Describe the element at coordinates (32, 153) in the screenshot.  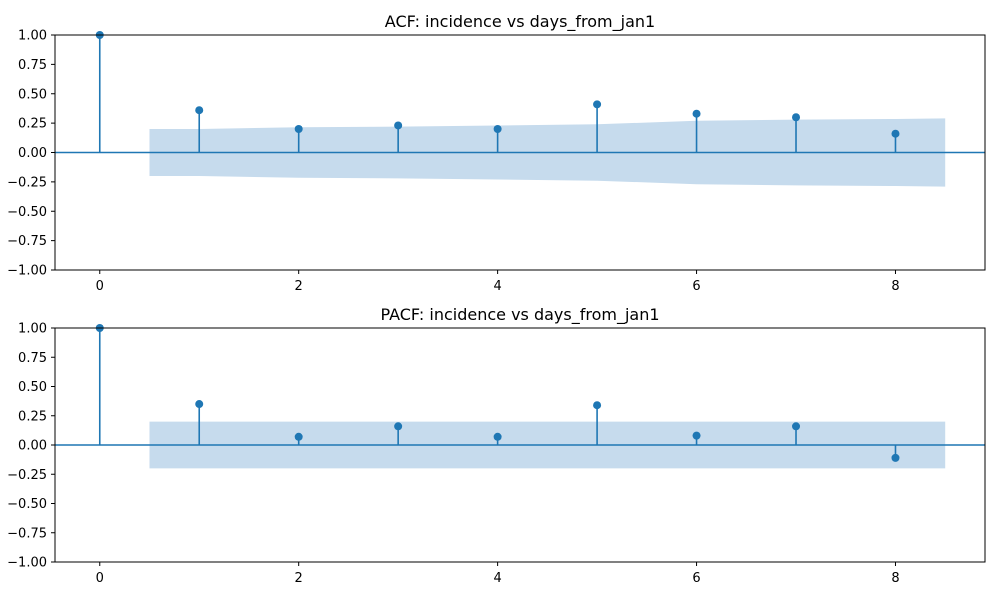
I see `acf-y-tick-label: 0.00` at that location.